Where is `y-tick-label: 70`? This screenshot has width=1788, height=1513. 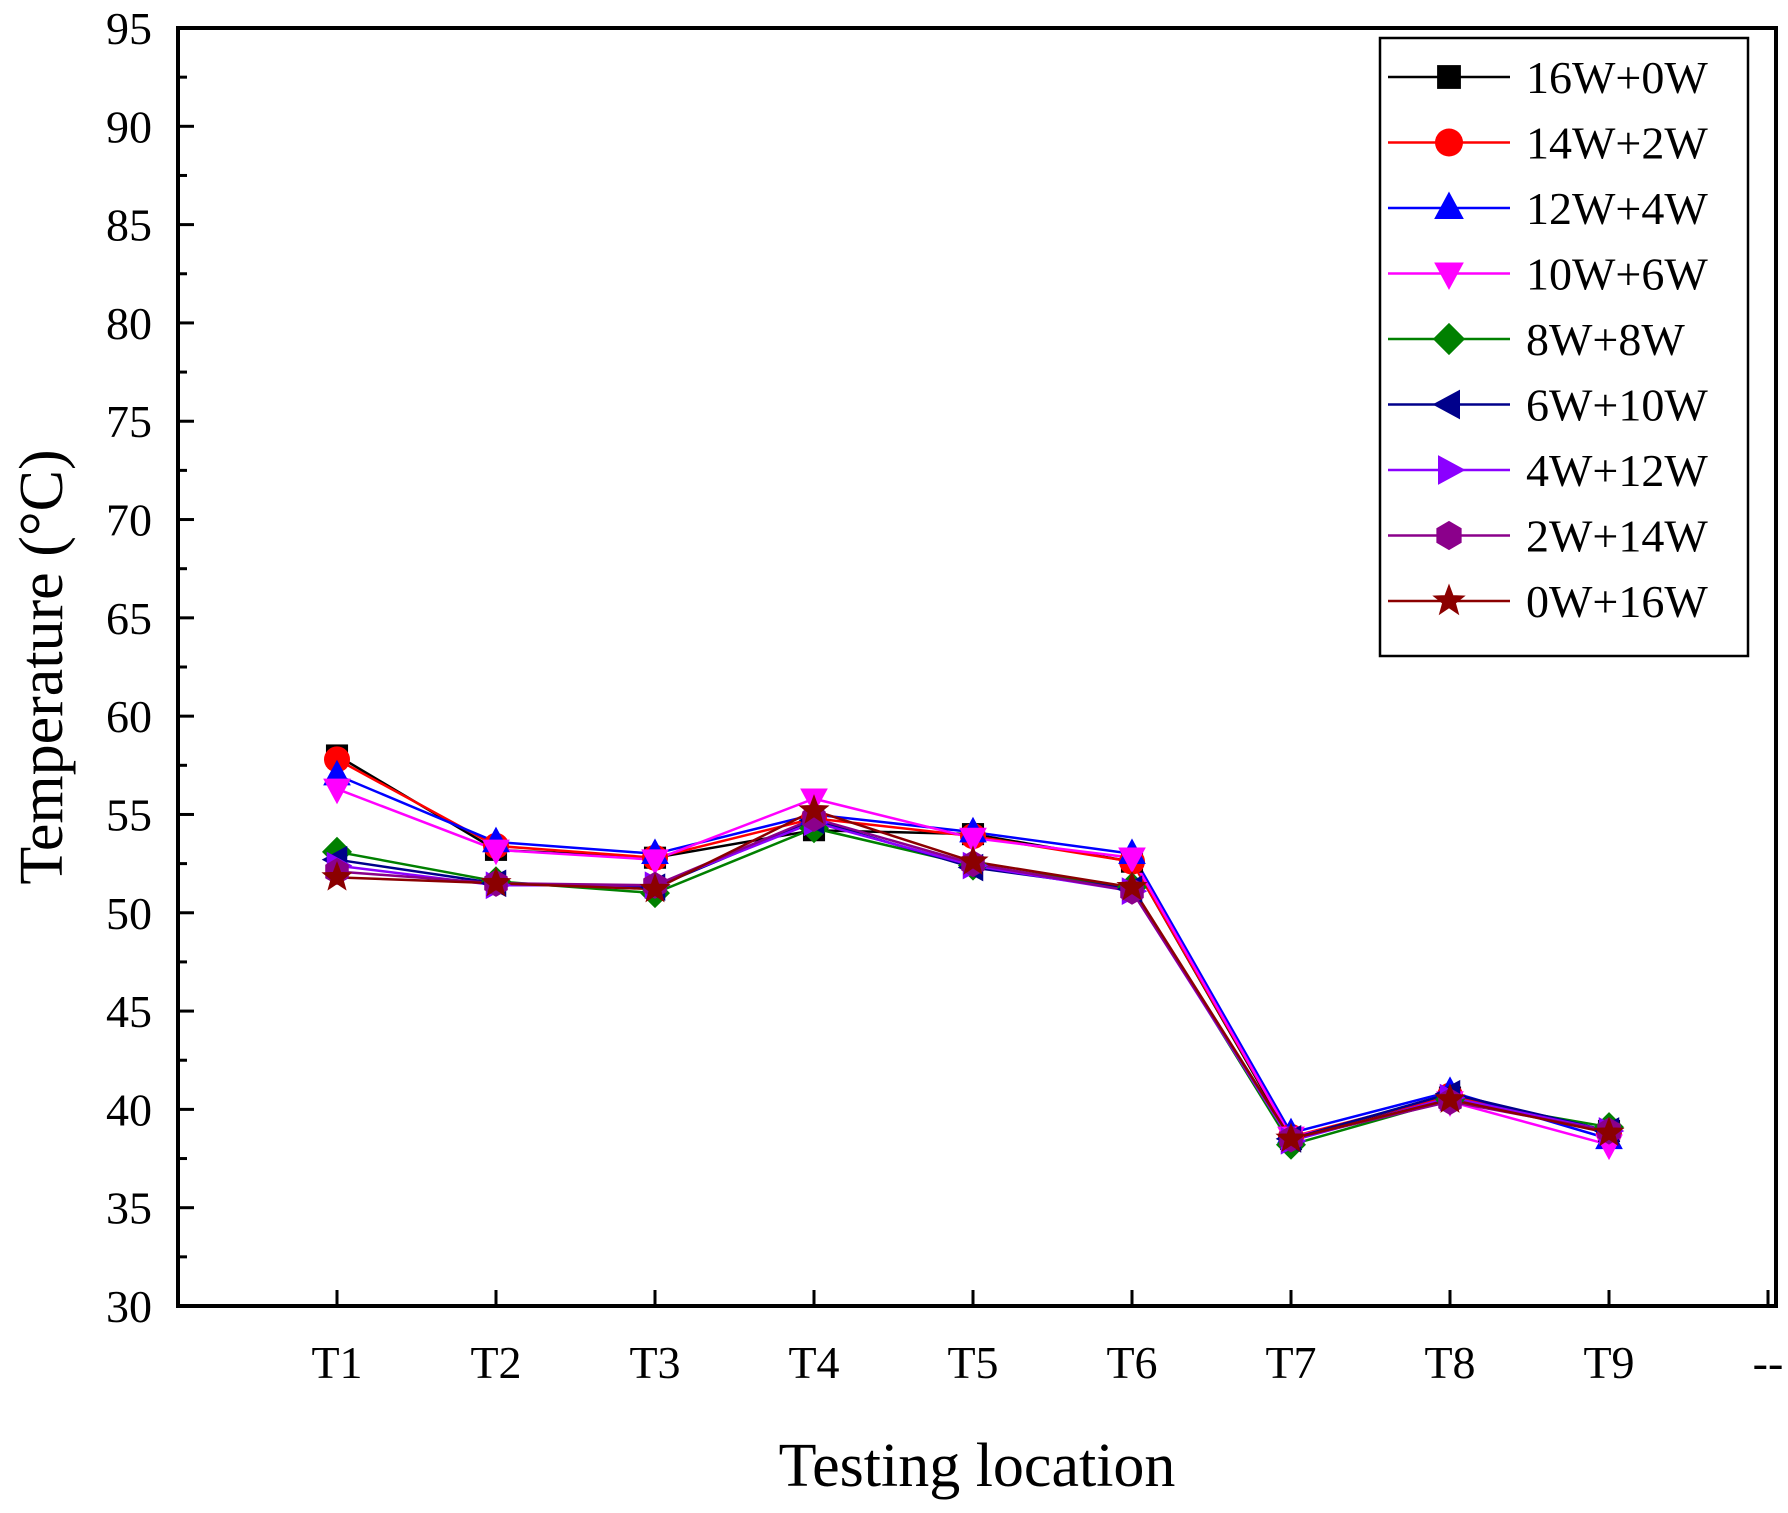 y-tick-label: 70 is located at coordinates (129, 520).